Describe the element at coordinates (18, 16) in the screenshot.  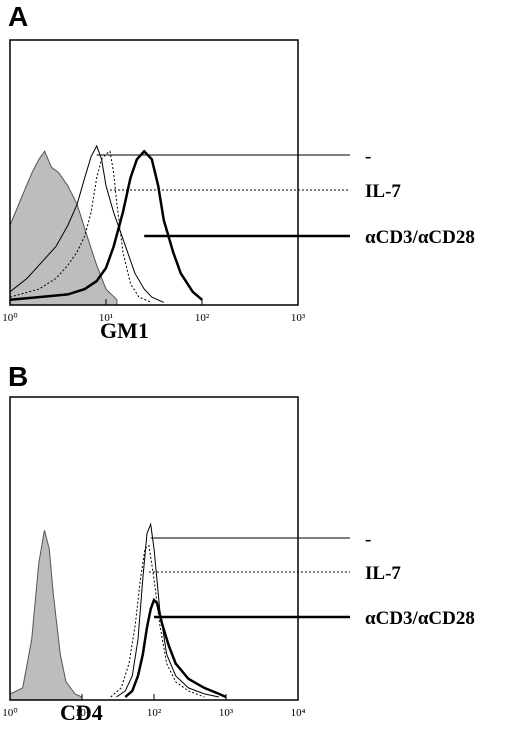
I see `panel-label: A` at that location.